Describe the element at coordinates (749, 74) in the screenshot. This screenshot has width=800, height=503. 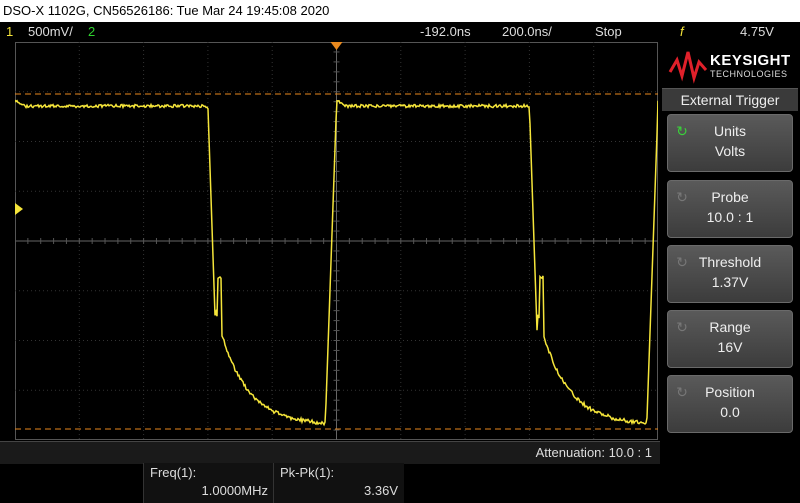
I see `brand-subtitle: TECHNOLOGIES` at that location.